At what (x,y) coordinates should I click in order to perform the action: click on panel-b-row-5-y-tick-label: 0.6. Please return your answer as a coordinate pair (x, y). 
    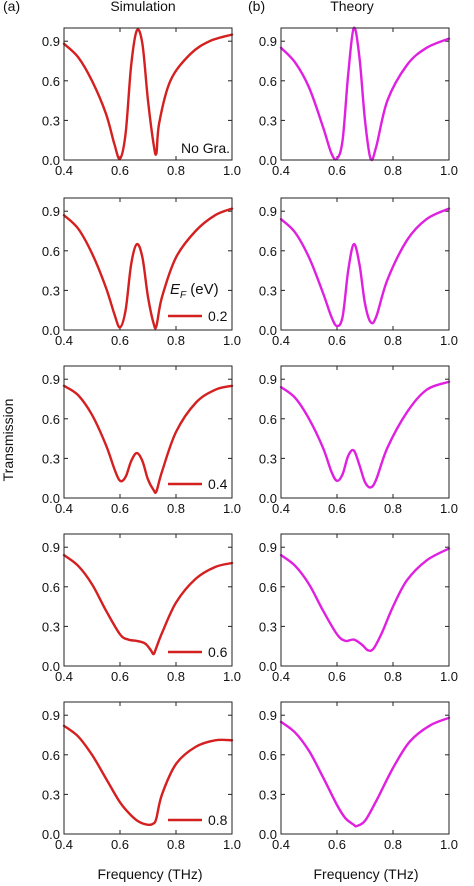
    Looking at the image, I should click on (268, 755).